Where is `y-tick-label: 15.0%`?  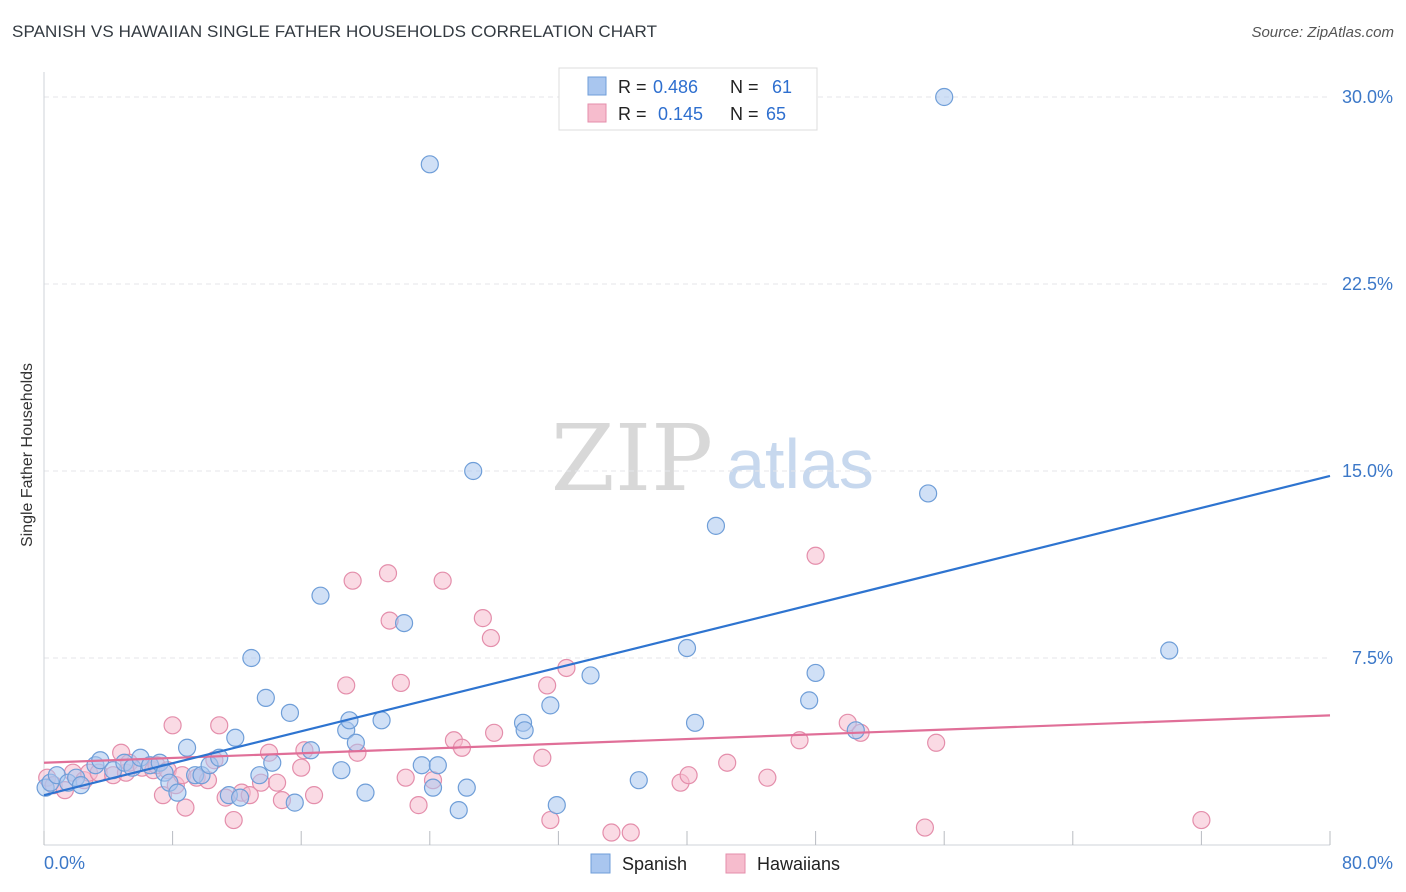
y-tick-label: 15.0% is located at coordinates (1367, 471).